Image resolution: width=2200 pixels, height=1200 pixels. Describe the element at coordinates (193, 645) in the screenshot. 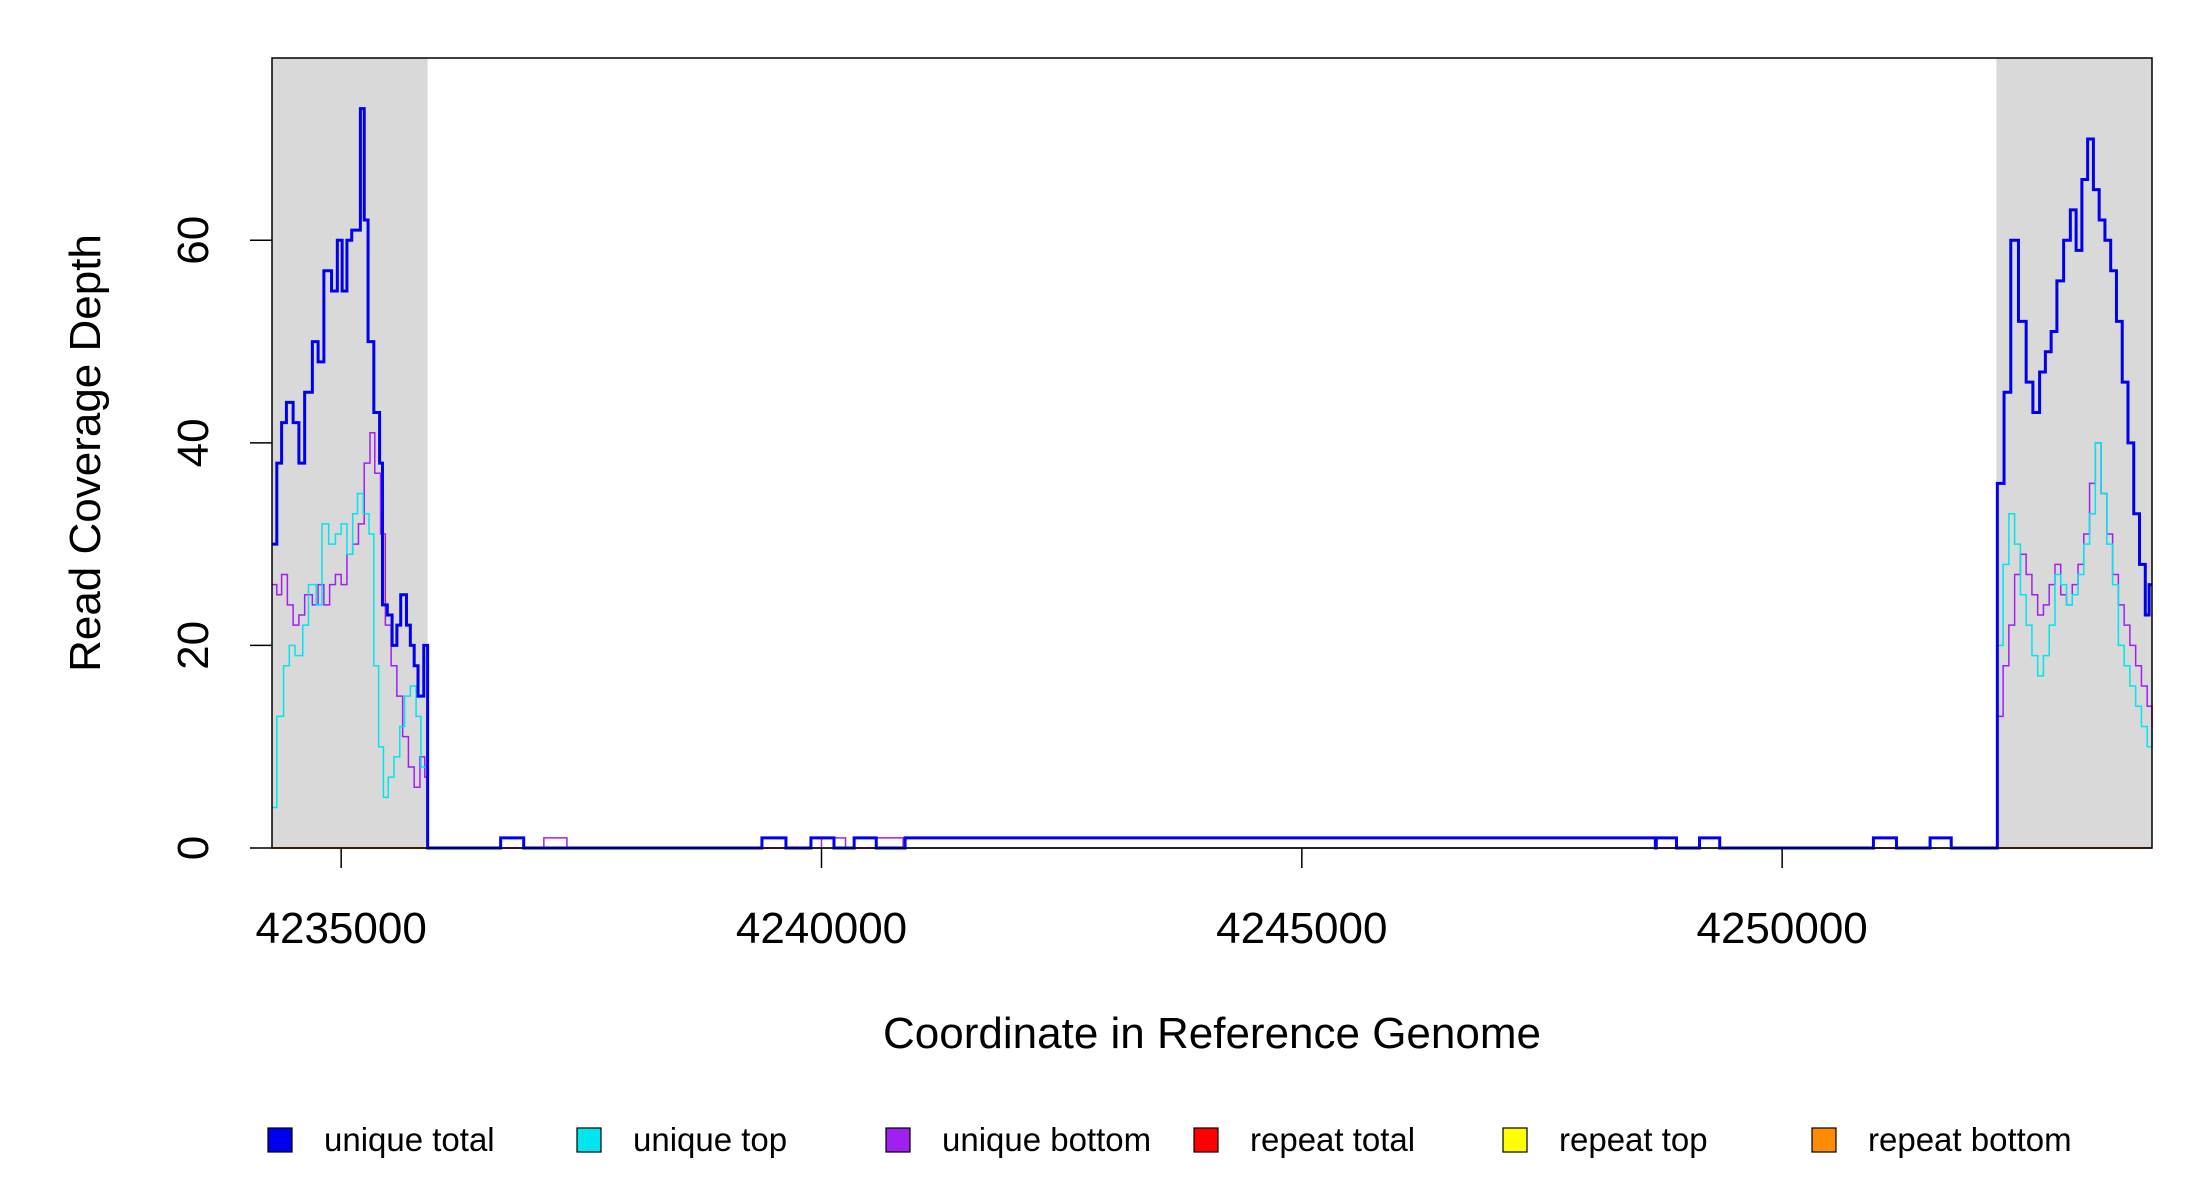

I see `y-tick-label: 20` at that location.